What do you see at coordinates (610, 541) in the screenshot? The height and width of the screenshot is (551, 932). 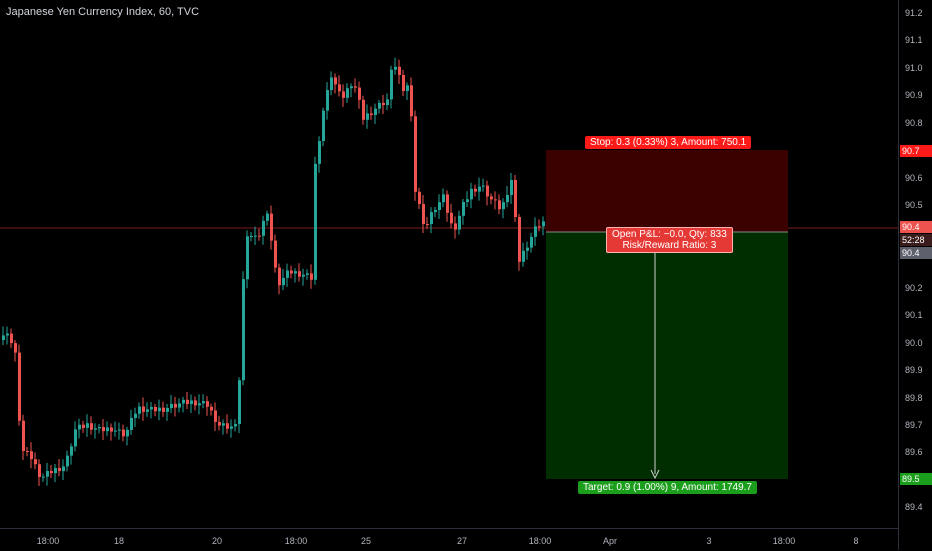 I see `time-tick: Apr` at bounding box center [610, 541].